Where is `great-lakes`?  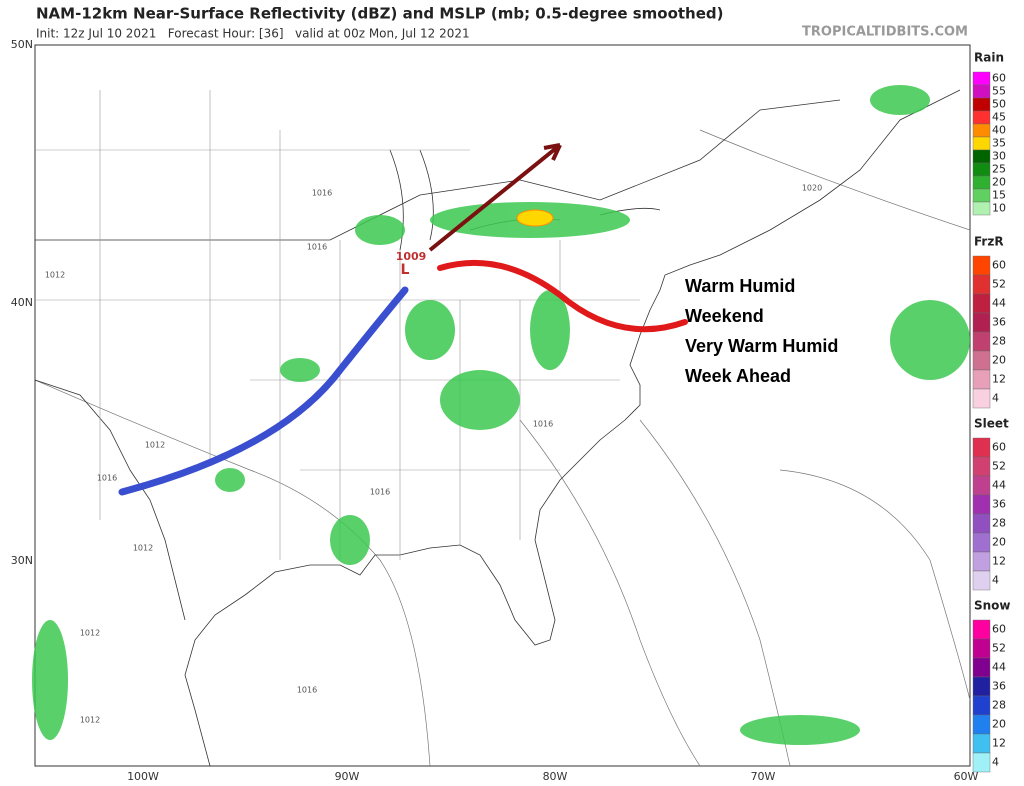
great-lakes is located at coordinates (525, 200).